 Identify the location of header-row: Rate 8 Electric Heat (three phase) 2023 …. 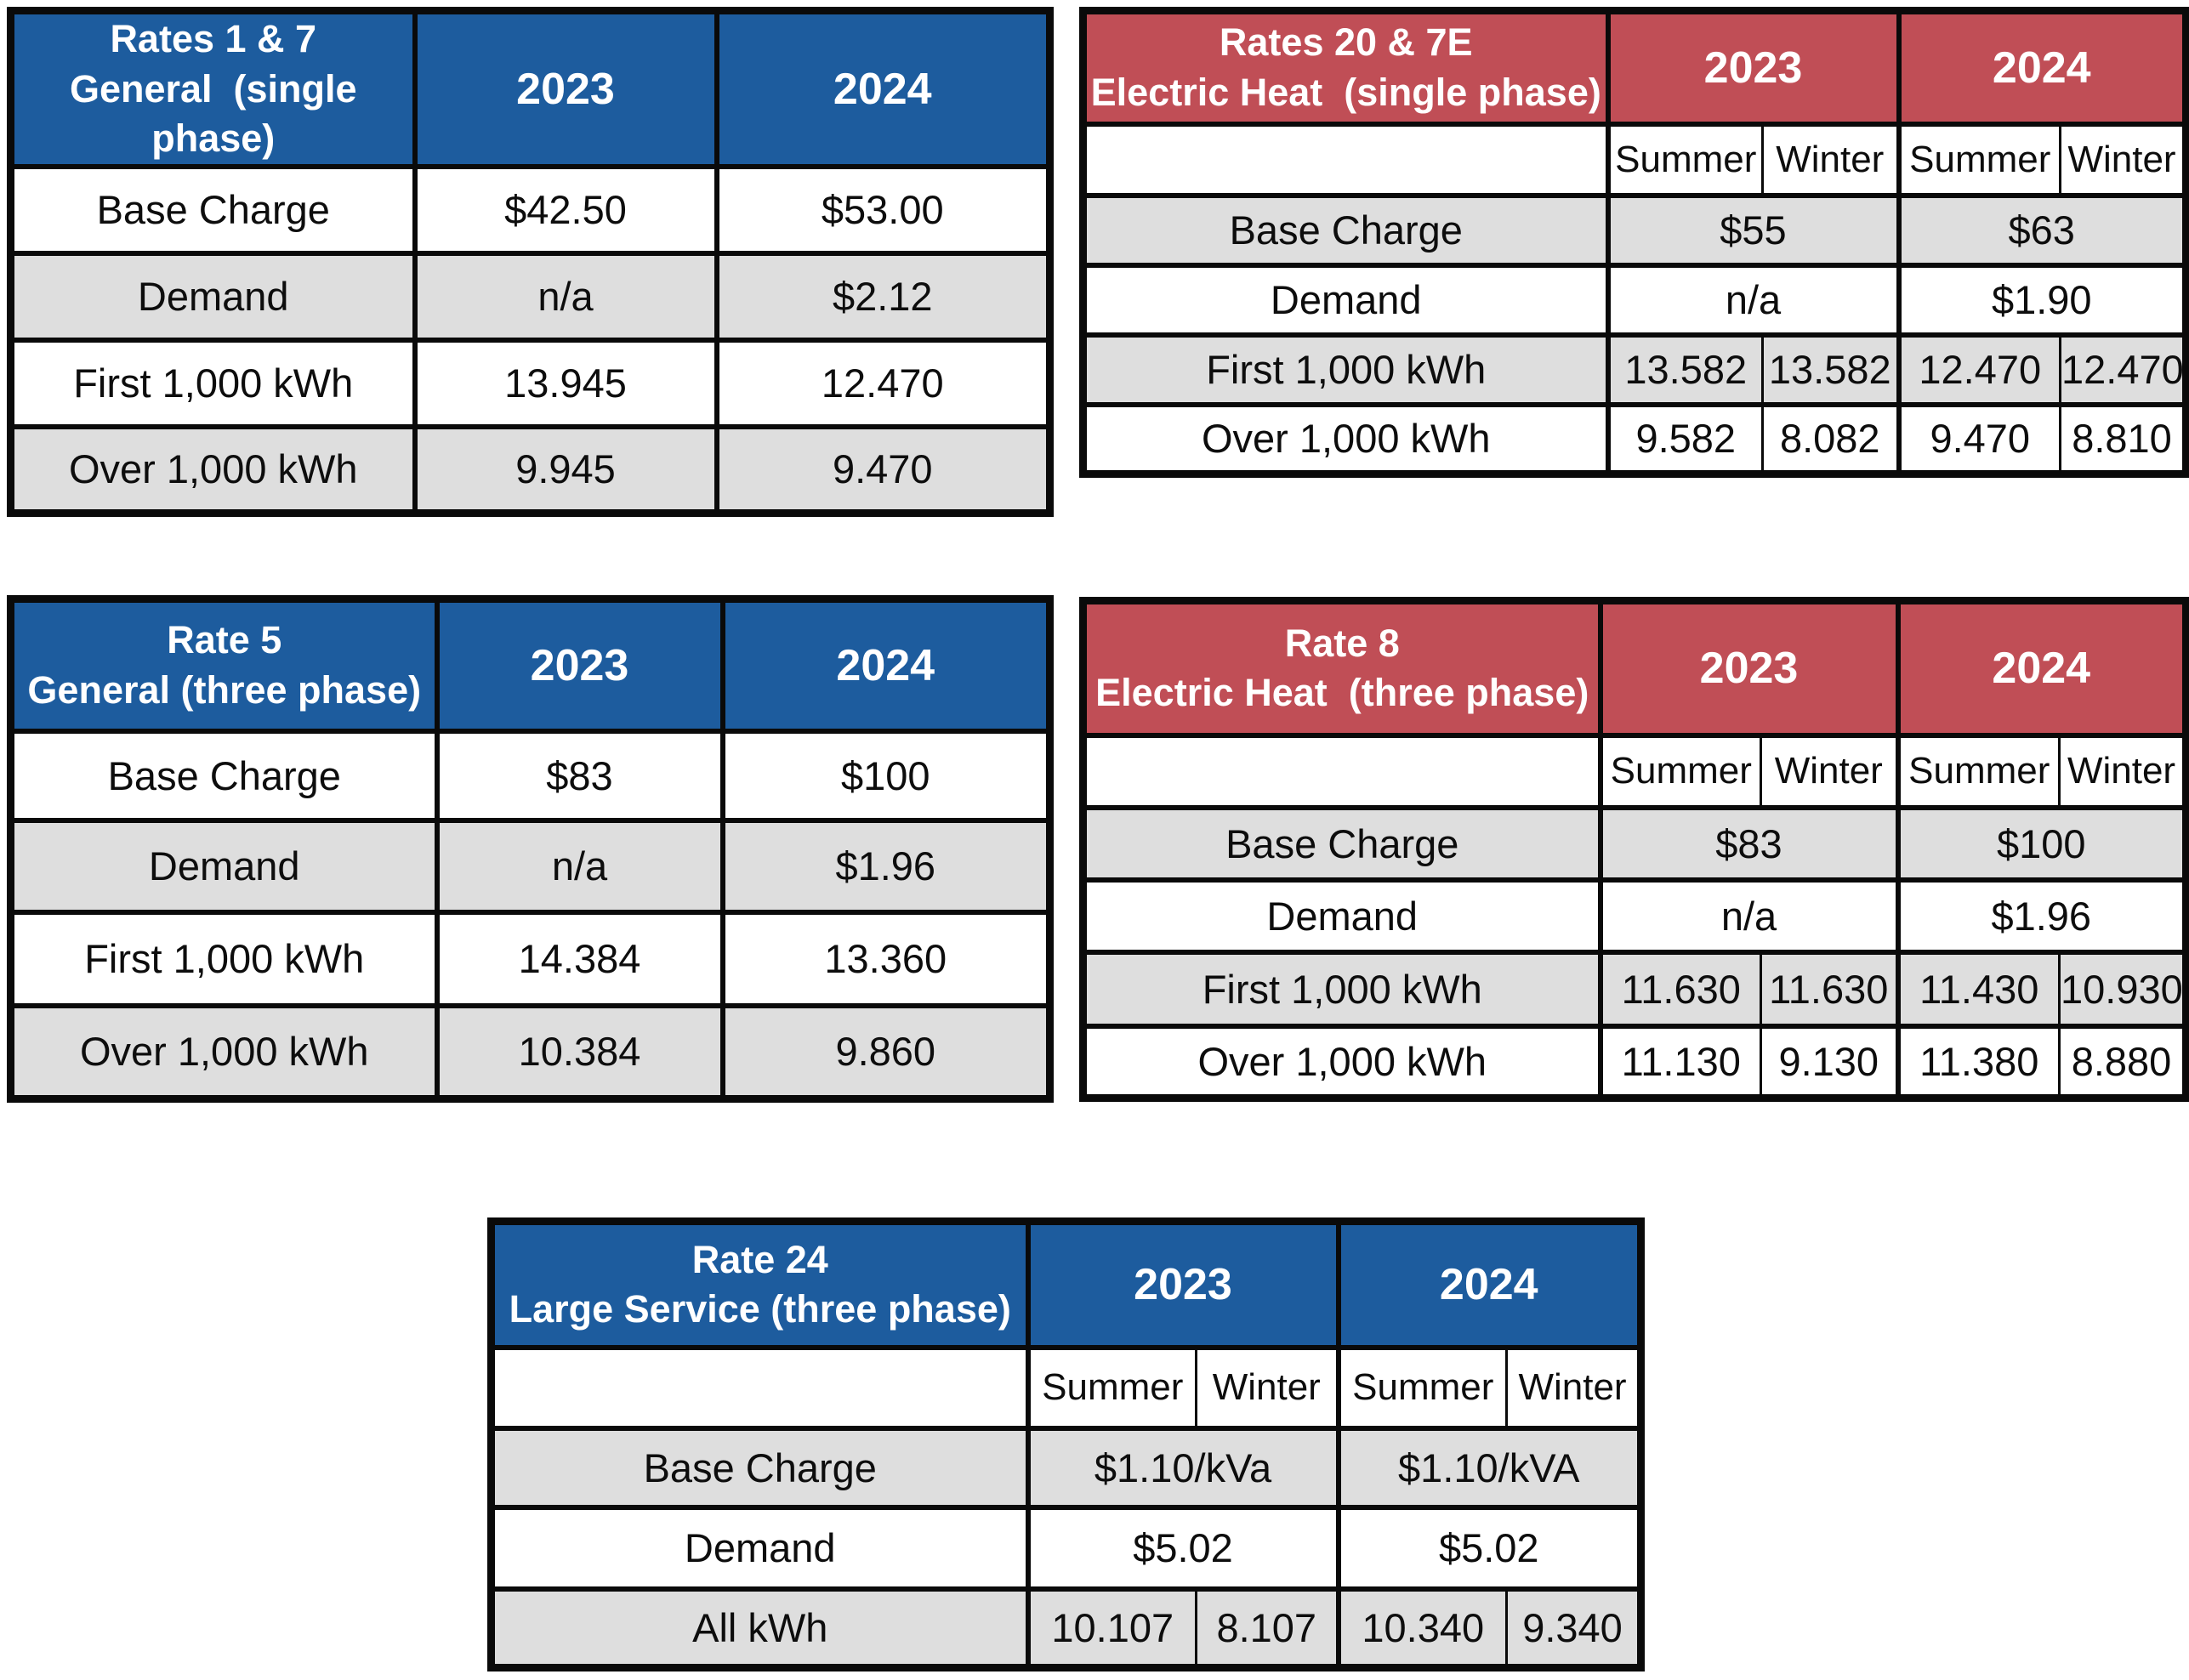
(1634, 668).